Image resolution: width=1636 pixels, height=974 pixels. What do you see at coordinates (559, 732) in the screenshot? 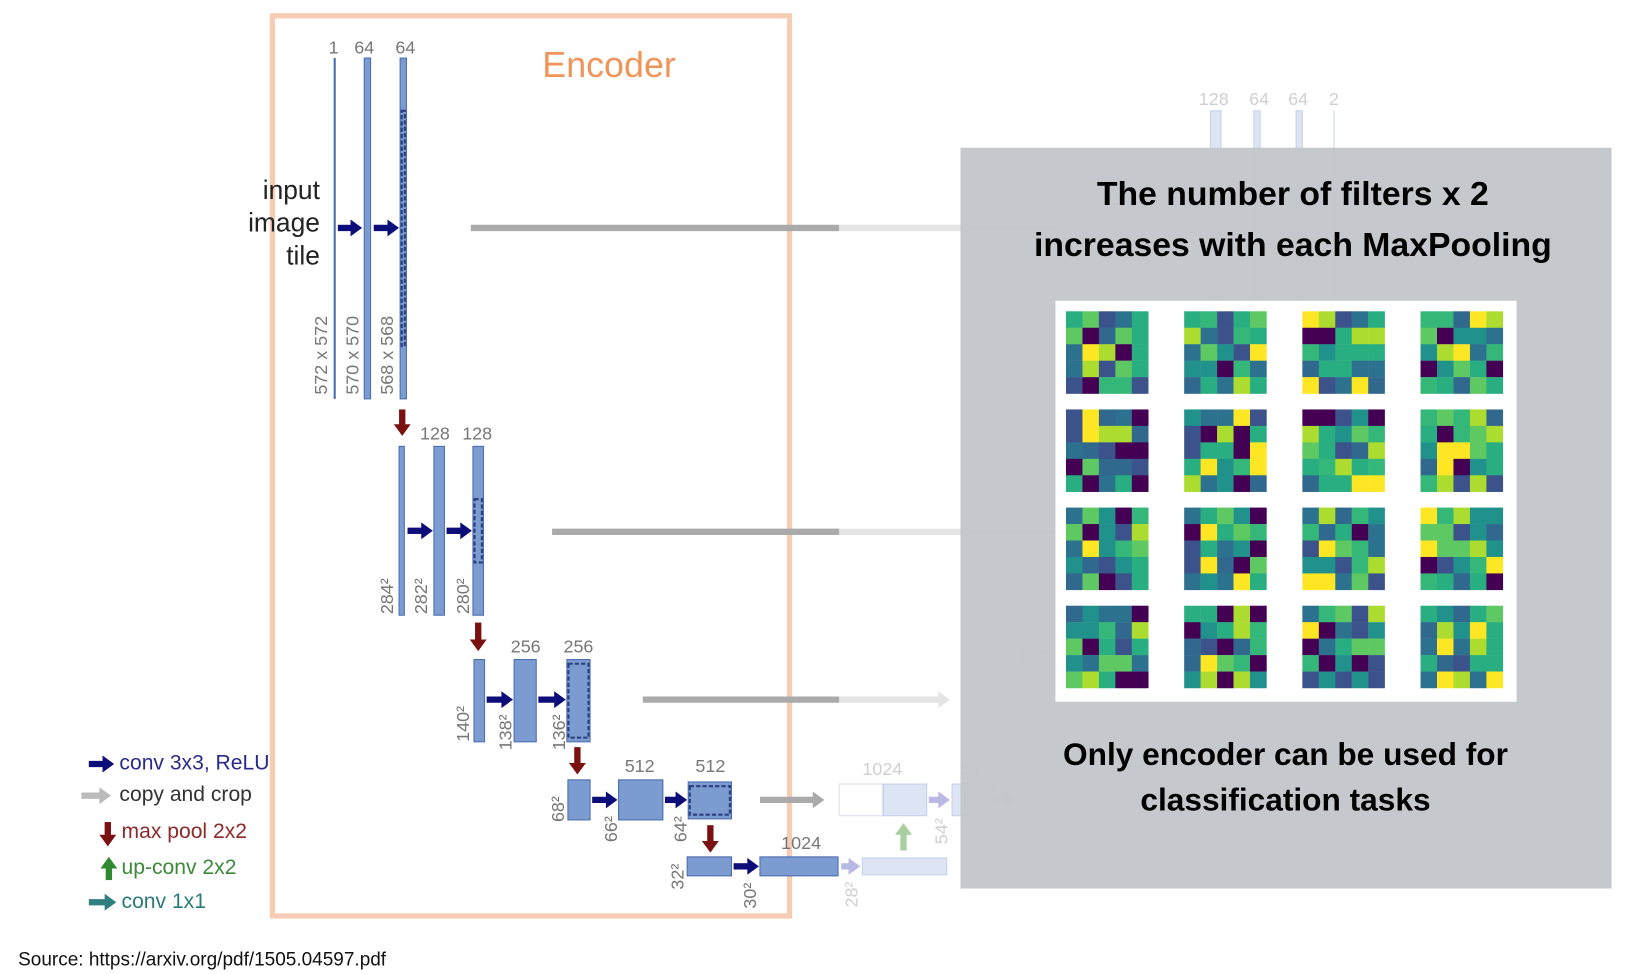
I see `size-label: 136²` at bounding box center [559, 732].